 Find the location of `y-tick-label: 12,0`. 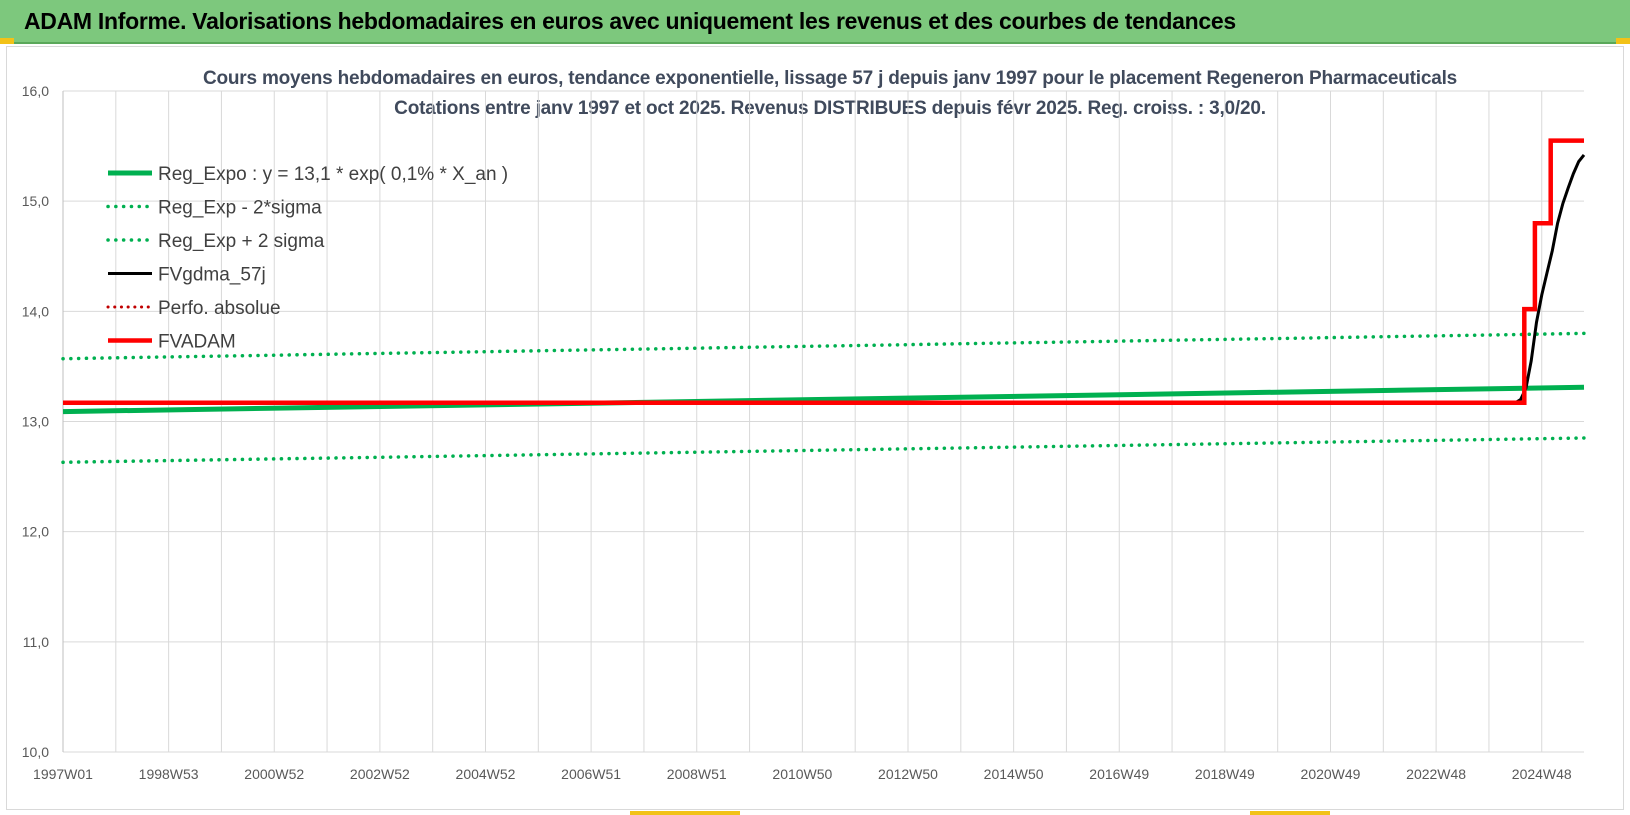

y-tick-label: 12,0 is located at coordinates (35, 532).